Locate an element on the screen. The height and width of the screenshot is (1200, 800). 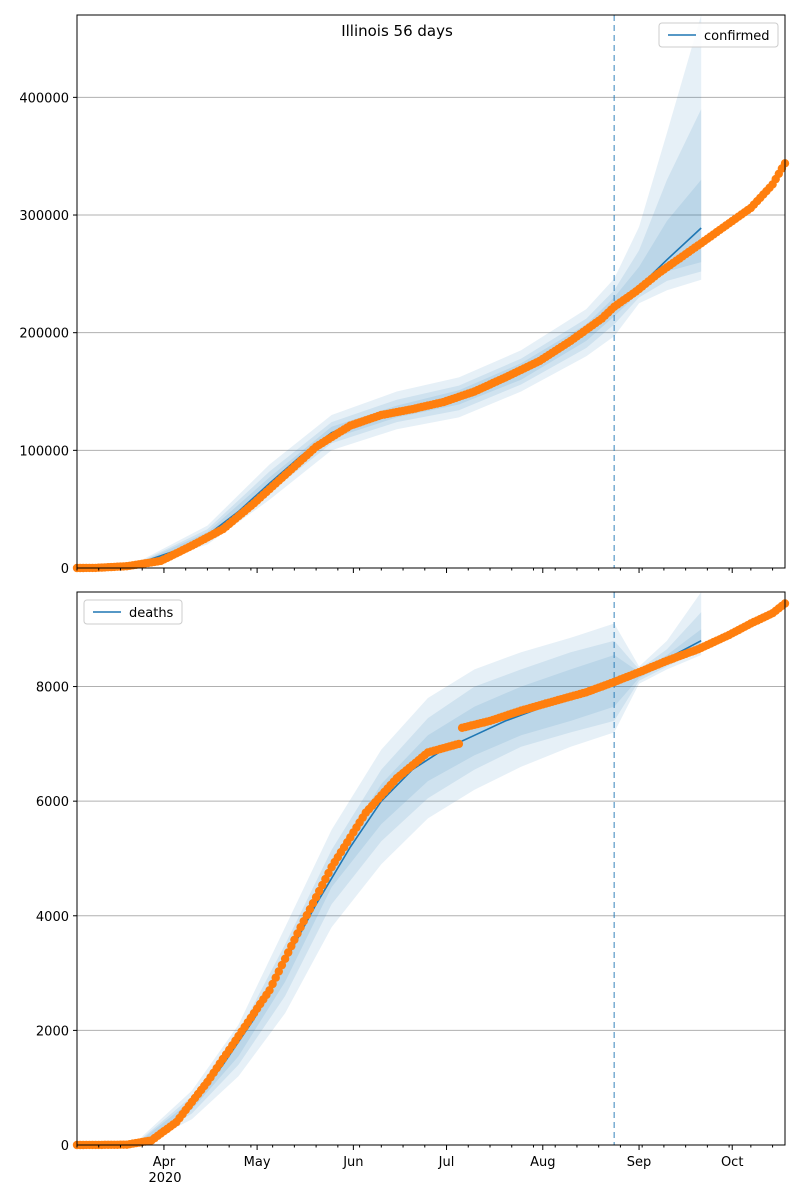
y-tick-label: 6000 is located at coordinates (52, 802).